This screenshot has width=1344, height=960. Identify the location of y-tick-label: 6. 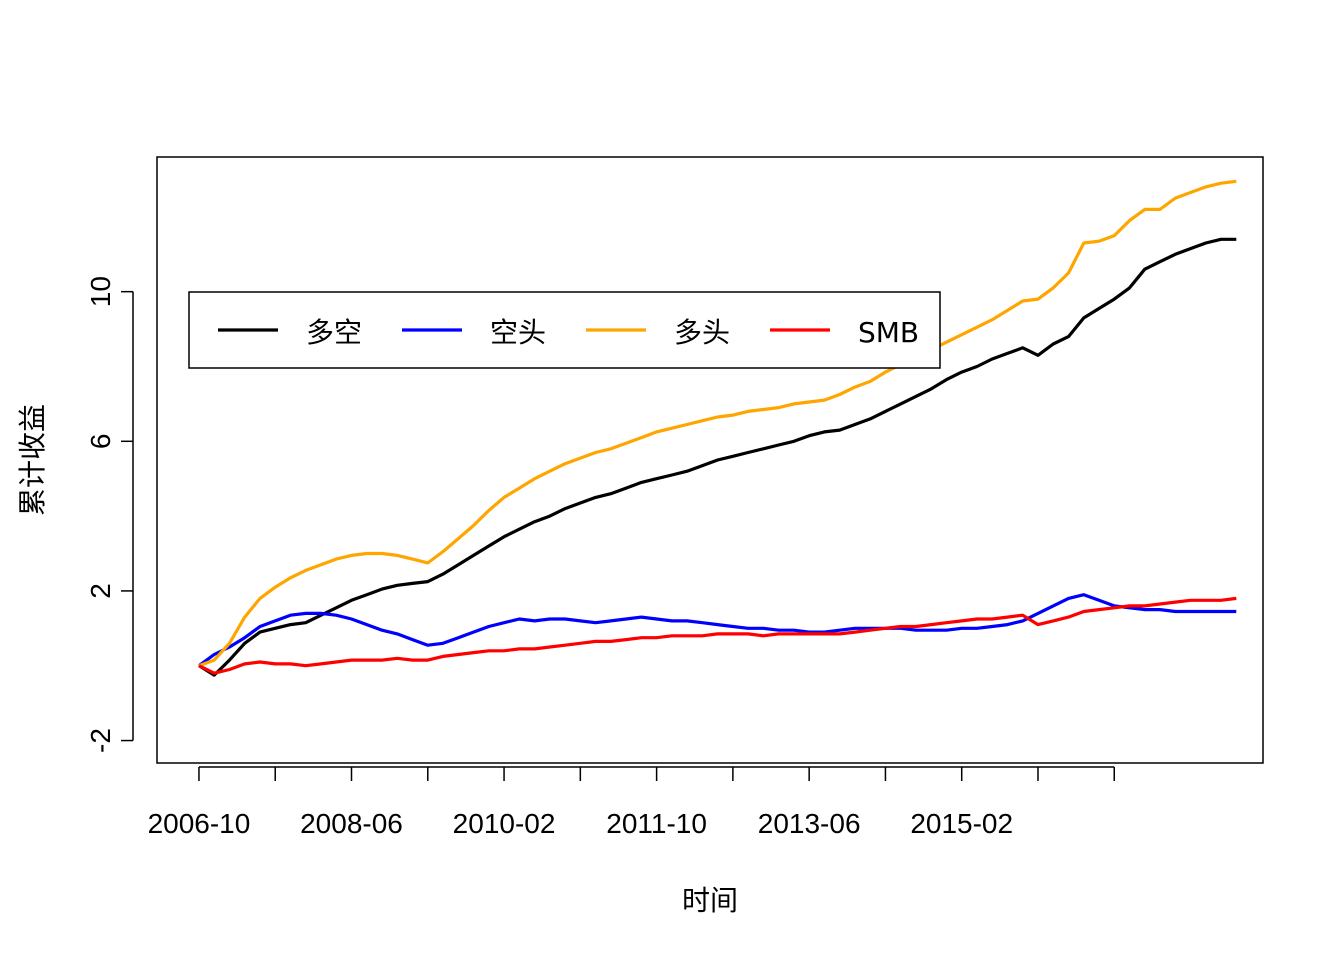
(100, 442).